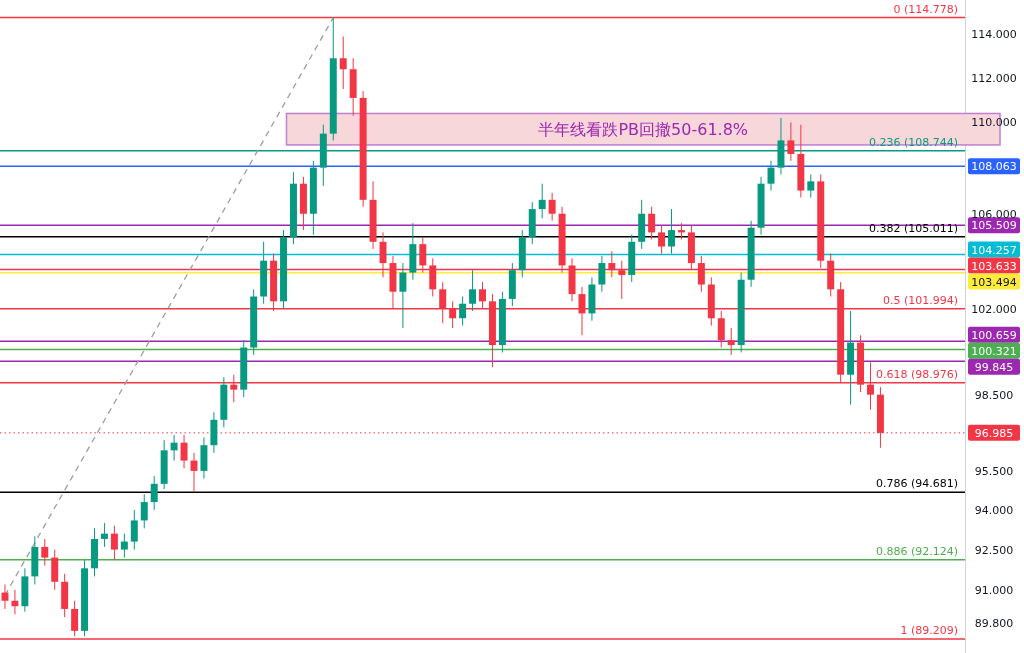 Image resolution: width=1024 pixels, height=653 pixels. Describe the element at coordinates (994, 351) in the screenshot. I see `ref-line-label: 100.321` at that location.